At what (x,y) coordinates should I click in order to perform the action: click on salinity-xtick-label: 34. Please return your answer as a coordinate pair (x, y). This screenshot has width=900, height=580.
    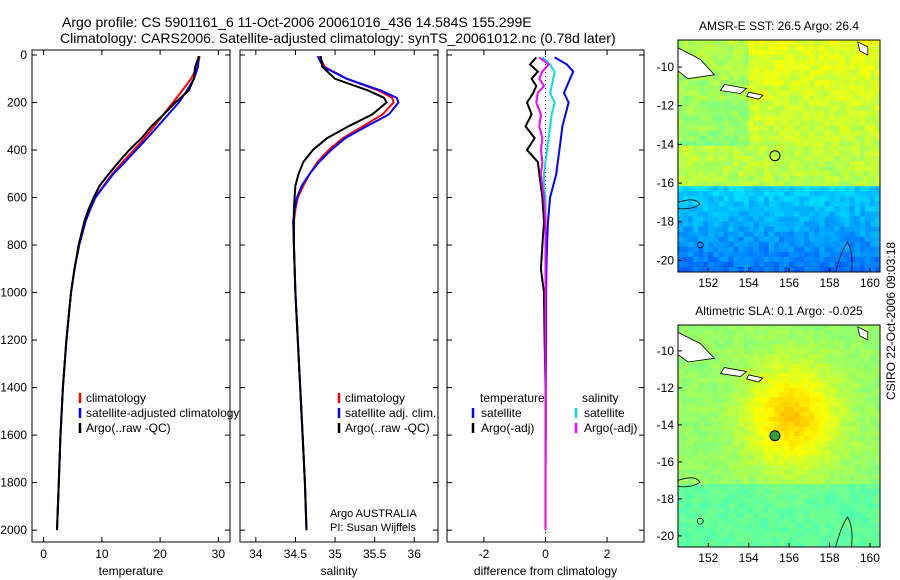
    Looking at the image, I should click on (256, 554).